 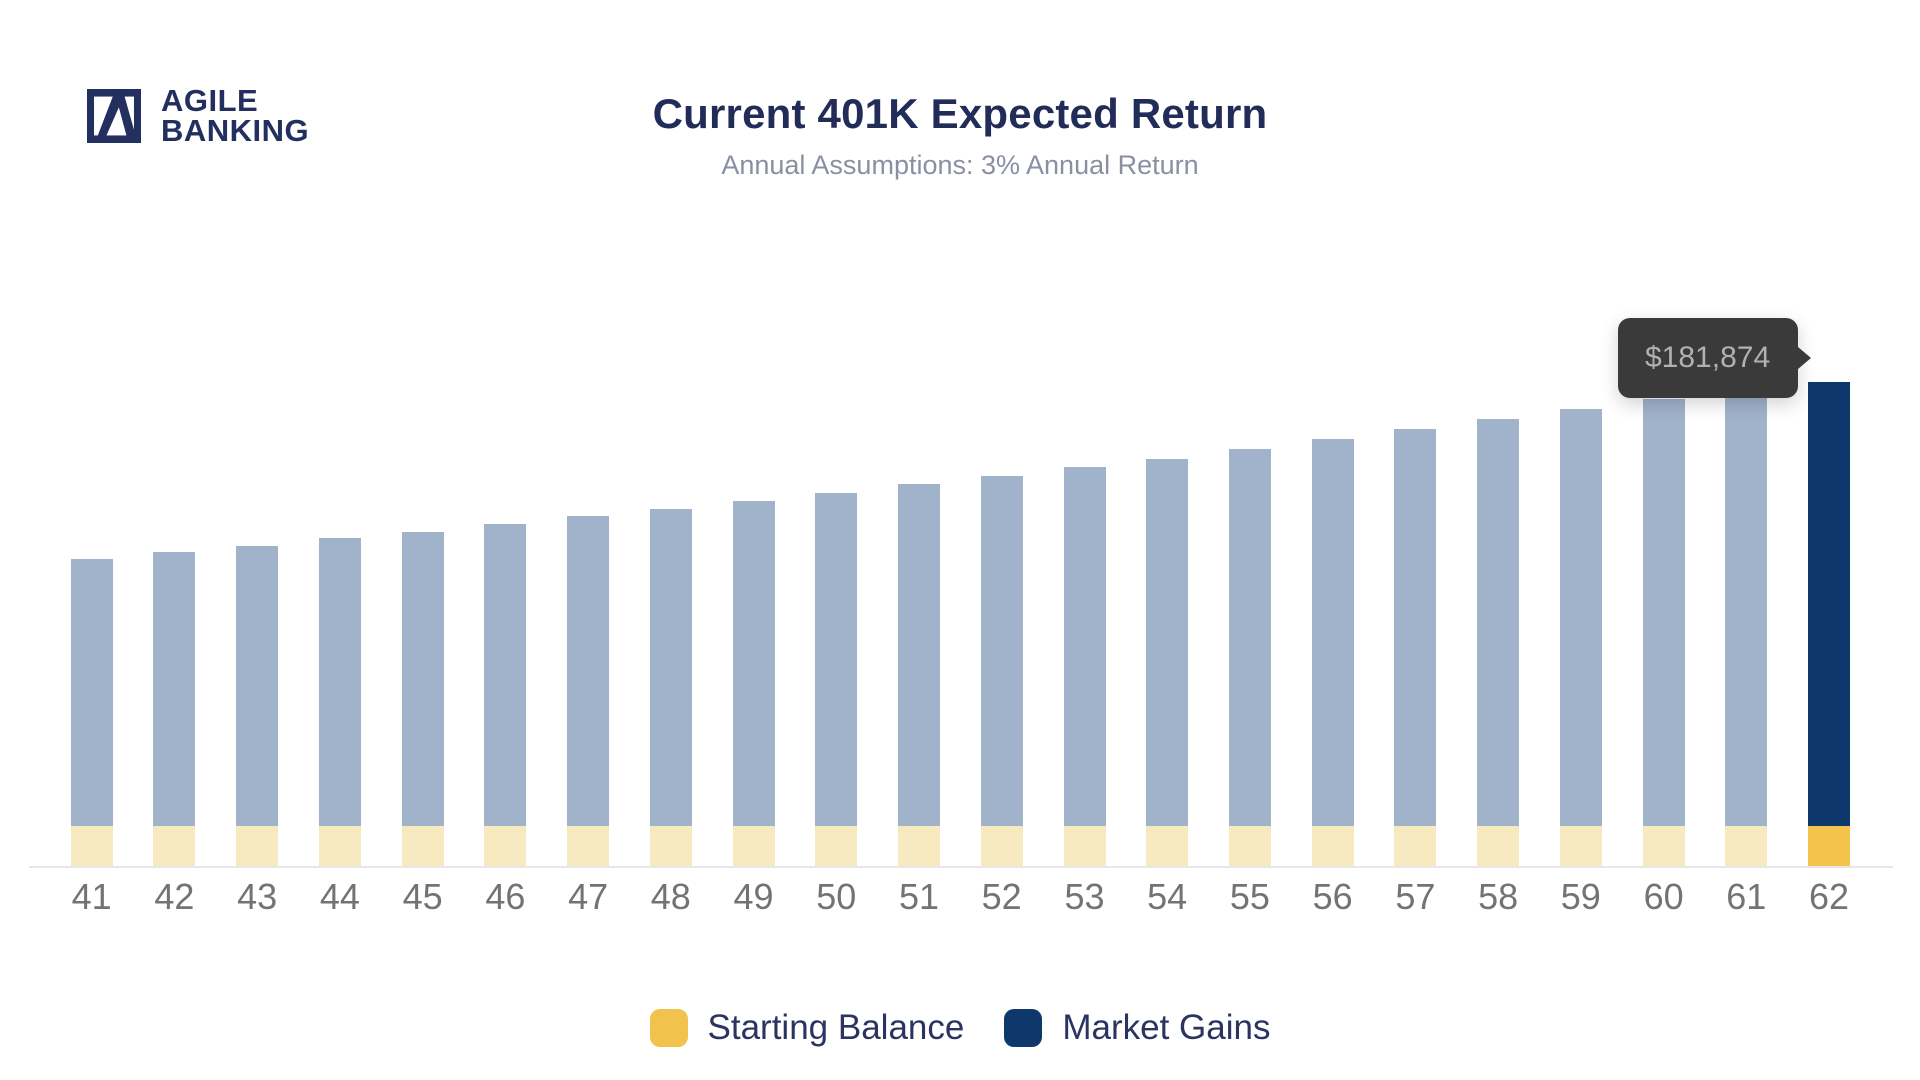 What do you see at coordinates (1663, 896) in the screenshot?
I see `x-axis-label-60: 60` at bounding box center [1663, 896].